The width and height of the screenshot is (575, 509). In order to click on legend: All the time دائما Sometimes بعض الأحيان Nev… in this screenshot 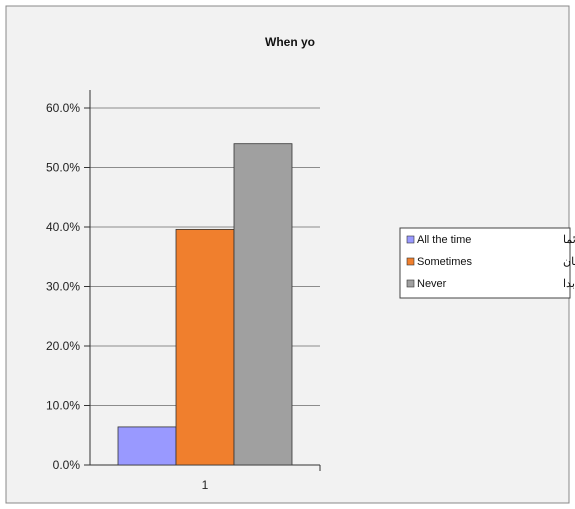, I will do `click(487, 263)`.